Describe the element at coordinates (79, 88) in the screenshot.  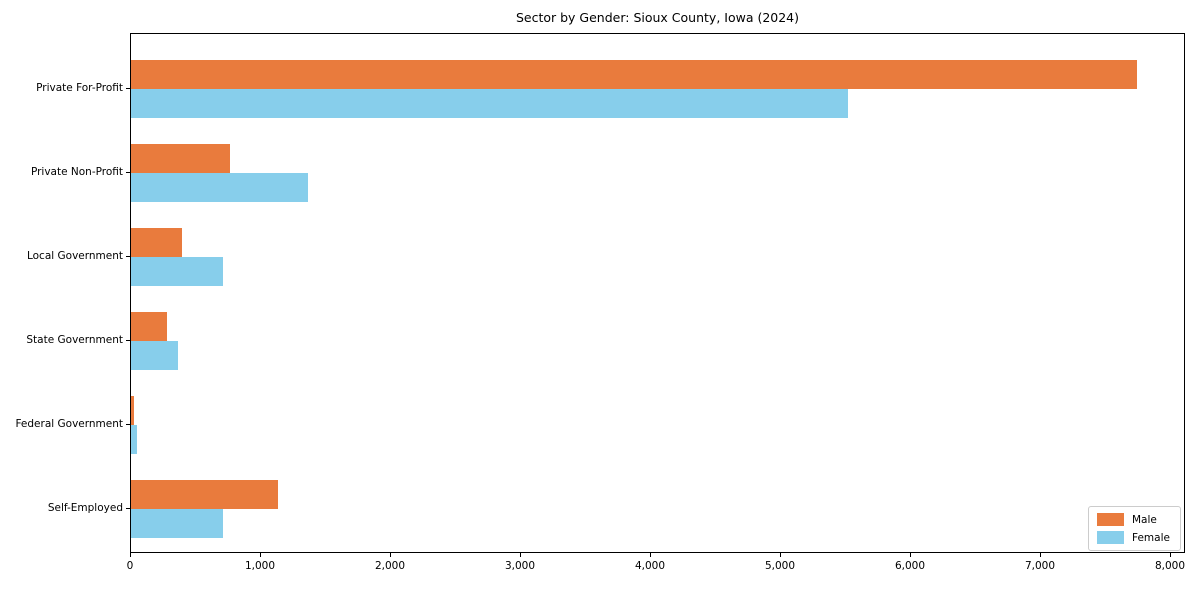
I see `y-tick-label: Private For-Profit` at that location.